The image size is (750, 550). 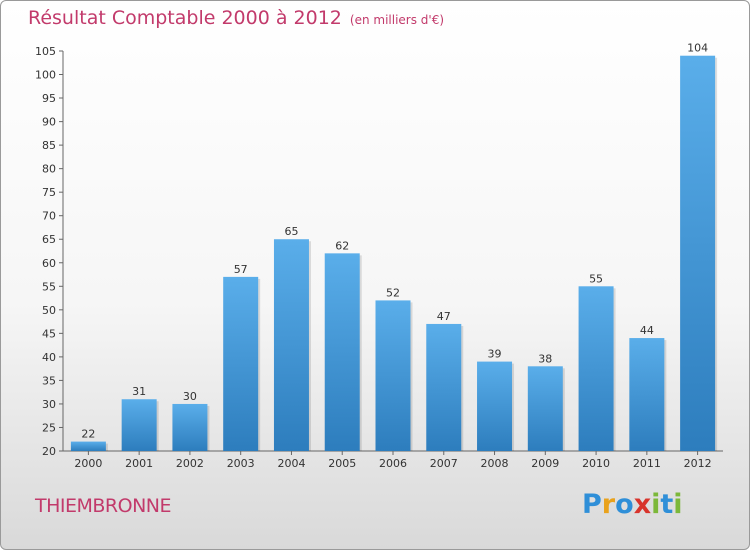 I want to click on y-tick-label: 35, so click(x=49, y=380).